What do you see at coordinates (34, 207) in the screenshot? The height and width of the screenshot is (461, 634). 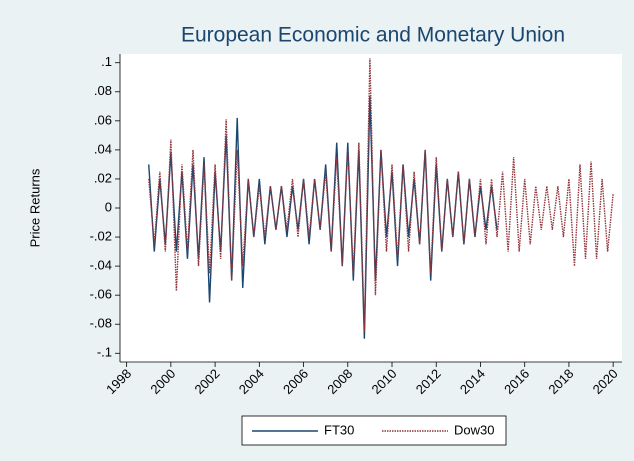 I see `y-axis-label: Price Returns` at bounding box center [34, 207].